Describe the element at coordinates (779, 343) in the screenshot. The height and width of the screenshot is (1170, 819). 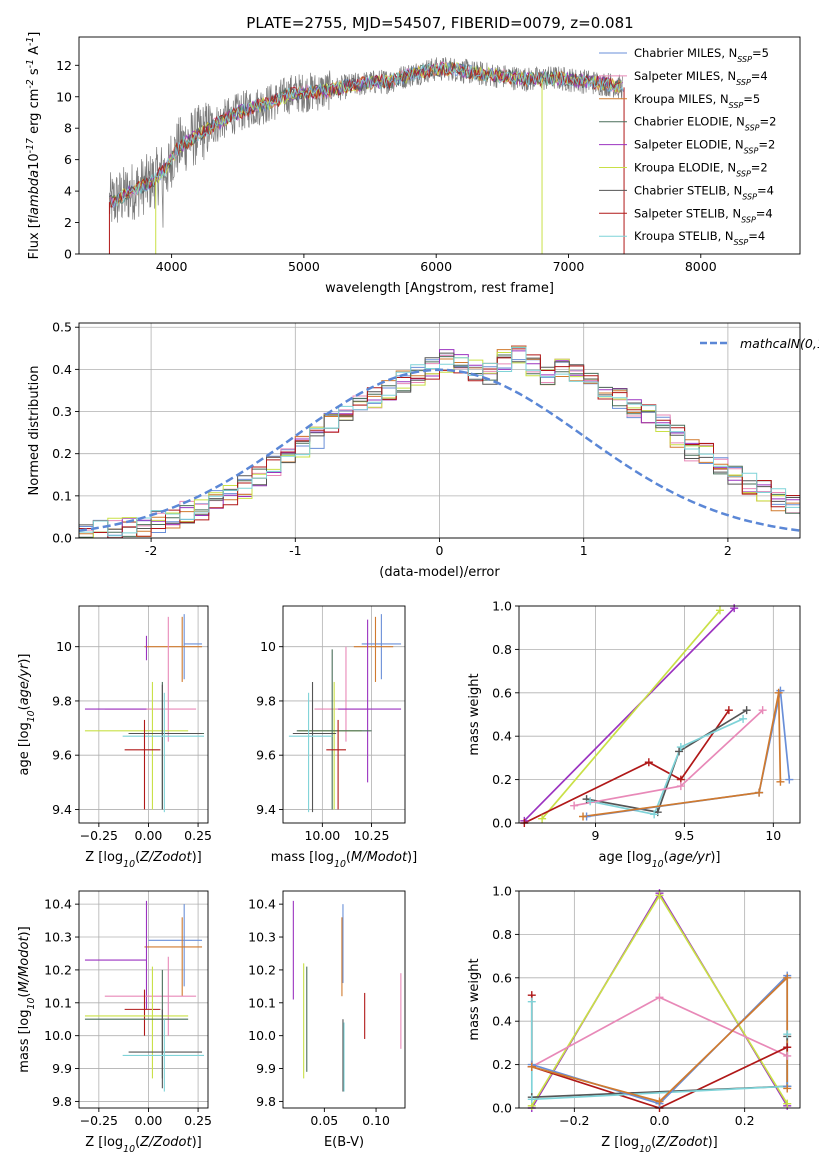
I see `legend-label: mathcalN(0,1)` at that location.